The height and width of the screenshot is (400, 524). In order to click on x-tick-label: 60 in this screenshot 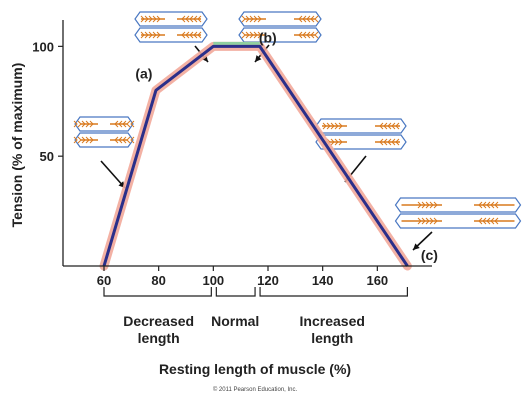, I will do `click(104, 280)`.